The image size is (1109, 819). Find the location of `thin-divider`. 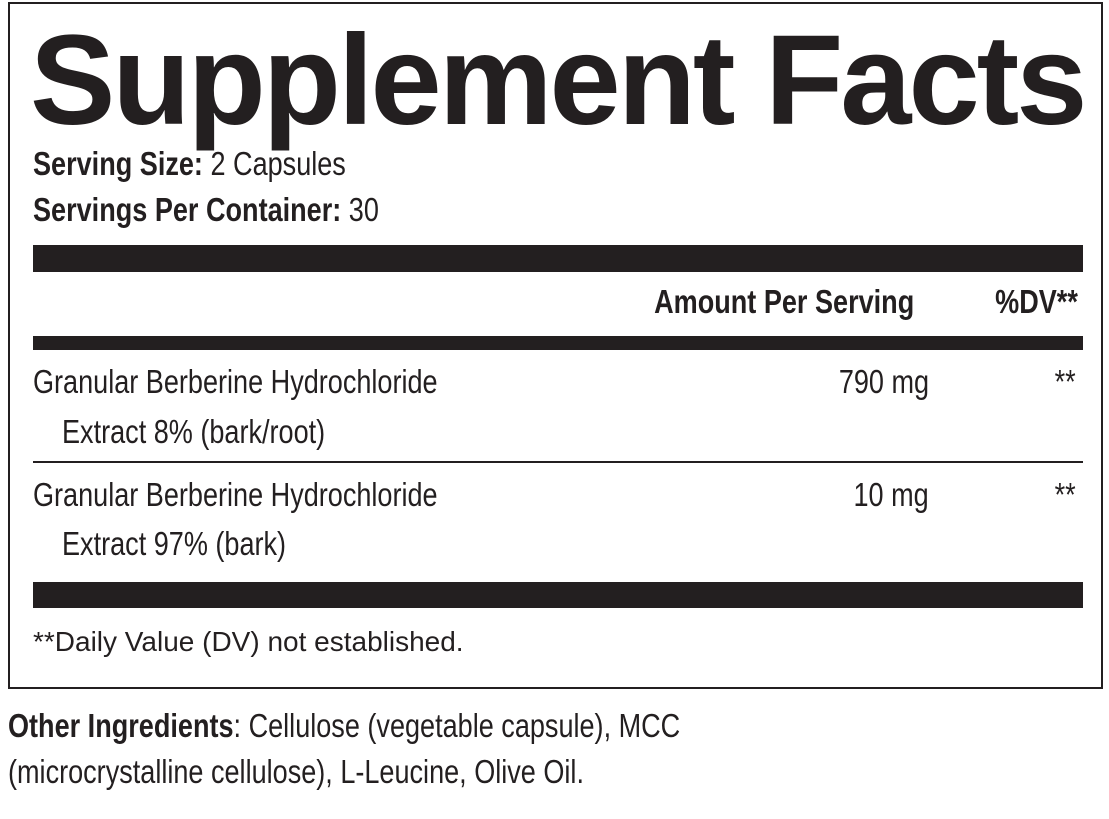

thin-divider is located at coordinates (558, 462).